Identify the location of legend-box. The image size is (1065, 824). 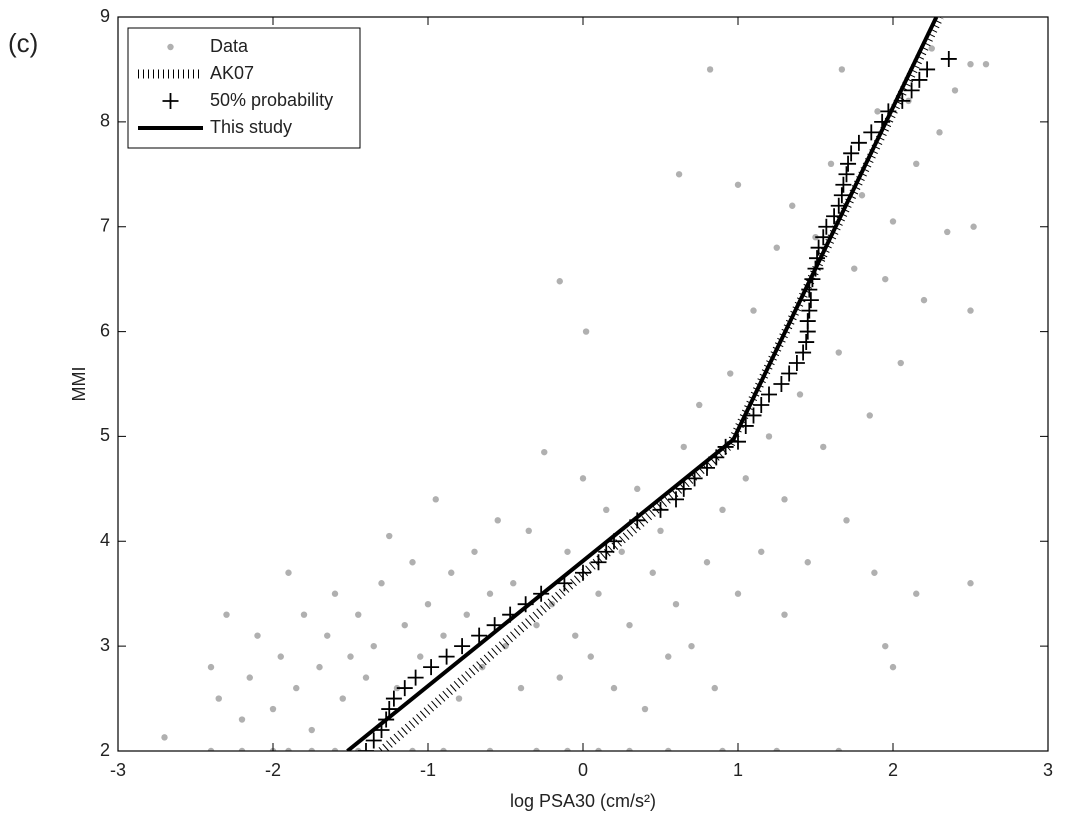
(244, 88).